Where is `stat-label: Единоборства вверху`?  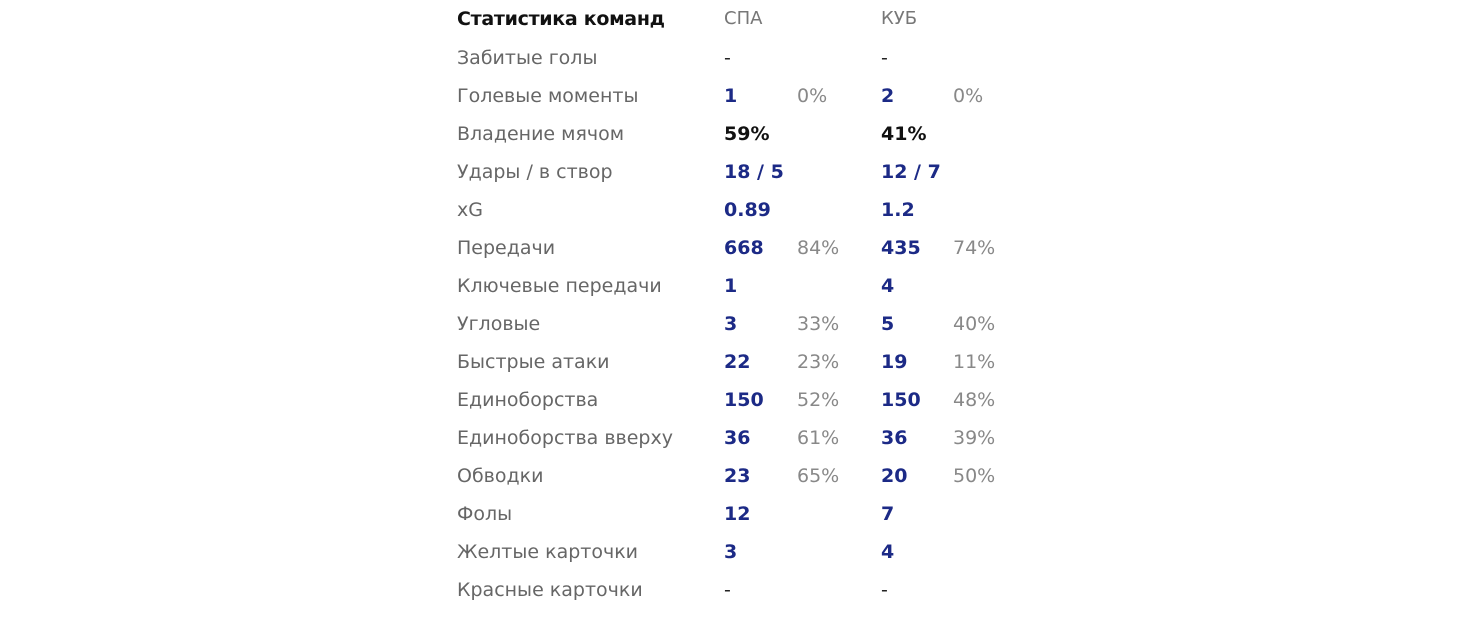
stat-label: Единоборства вверху is located at coordinates (565, 438).